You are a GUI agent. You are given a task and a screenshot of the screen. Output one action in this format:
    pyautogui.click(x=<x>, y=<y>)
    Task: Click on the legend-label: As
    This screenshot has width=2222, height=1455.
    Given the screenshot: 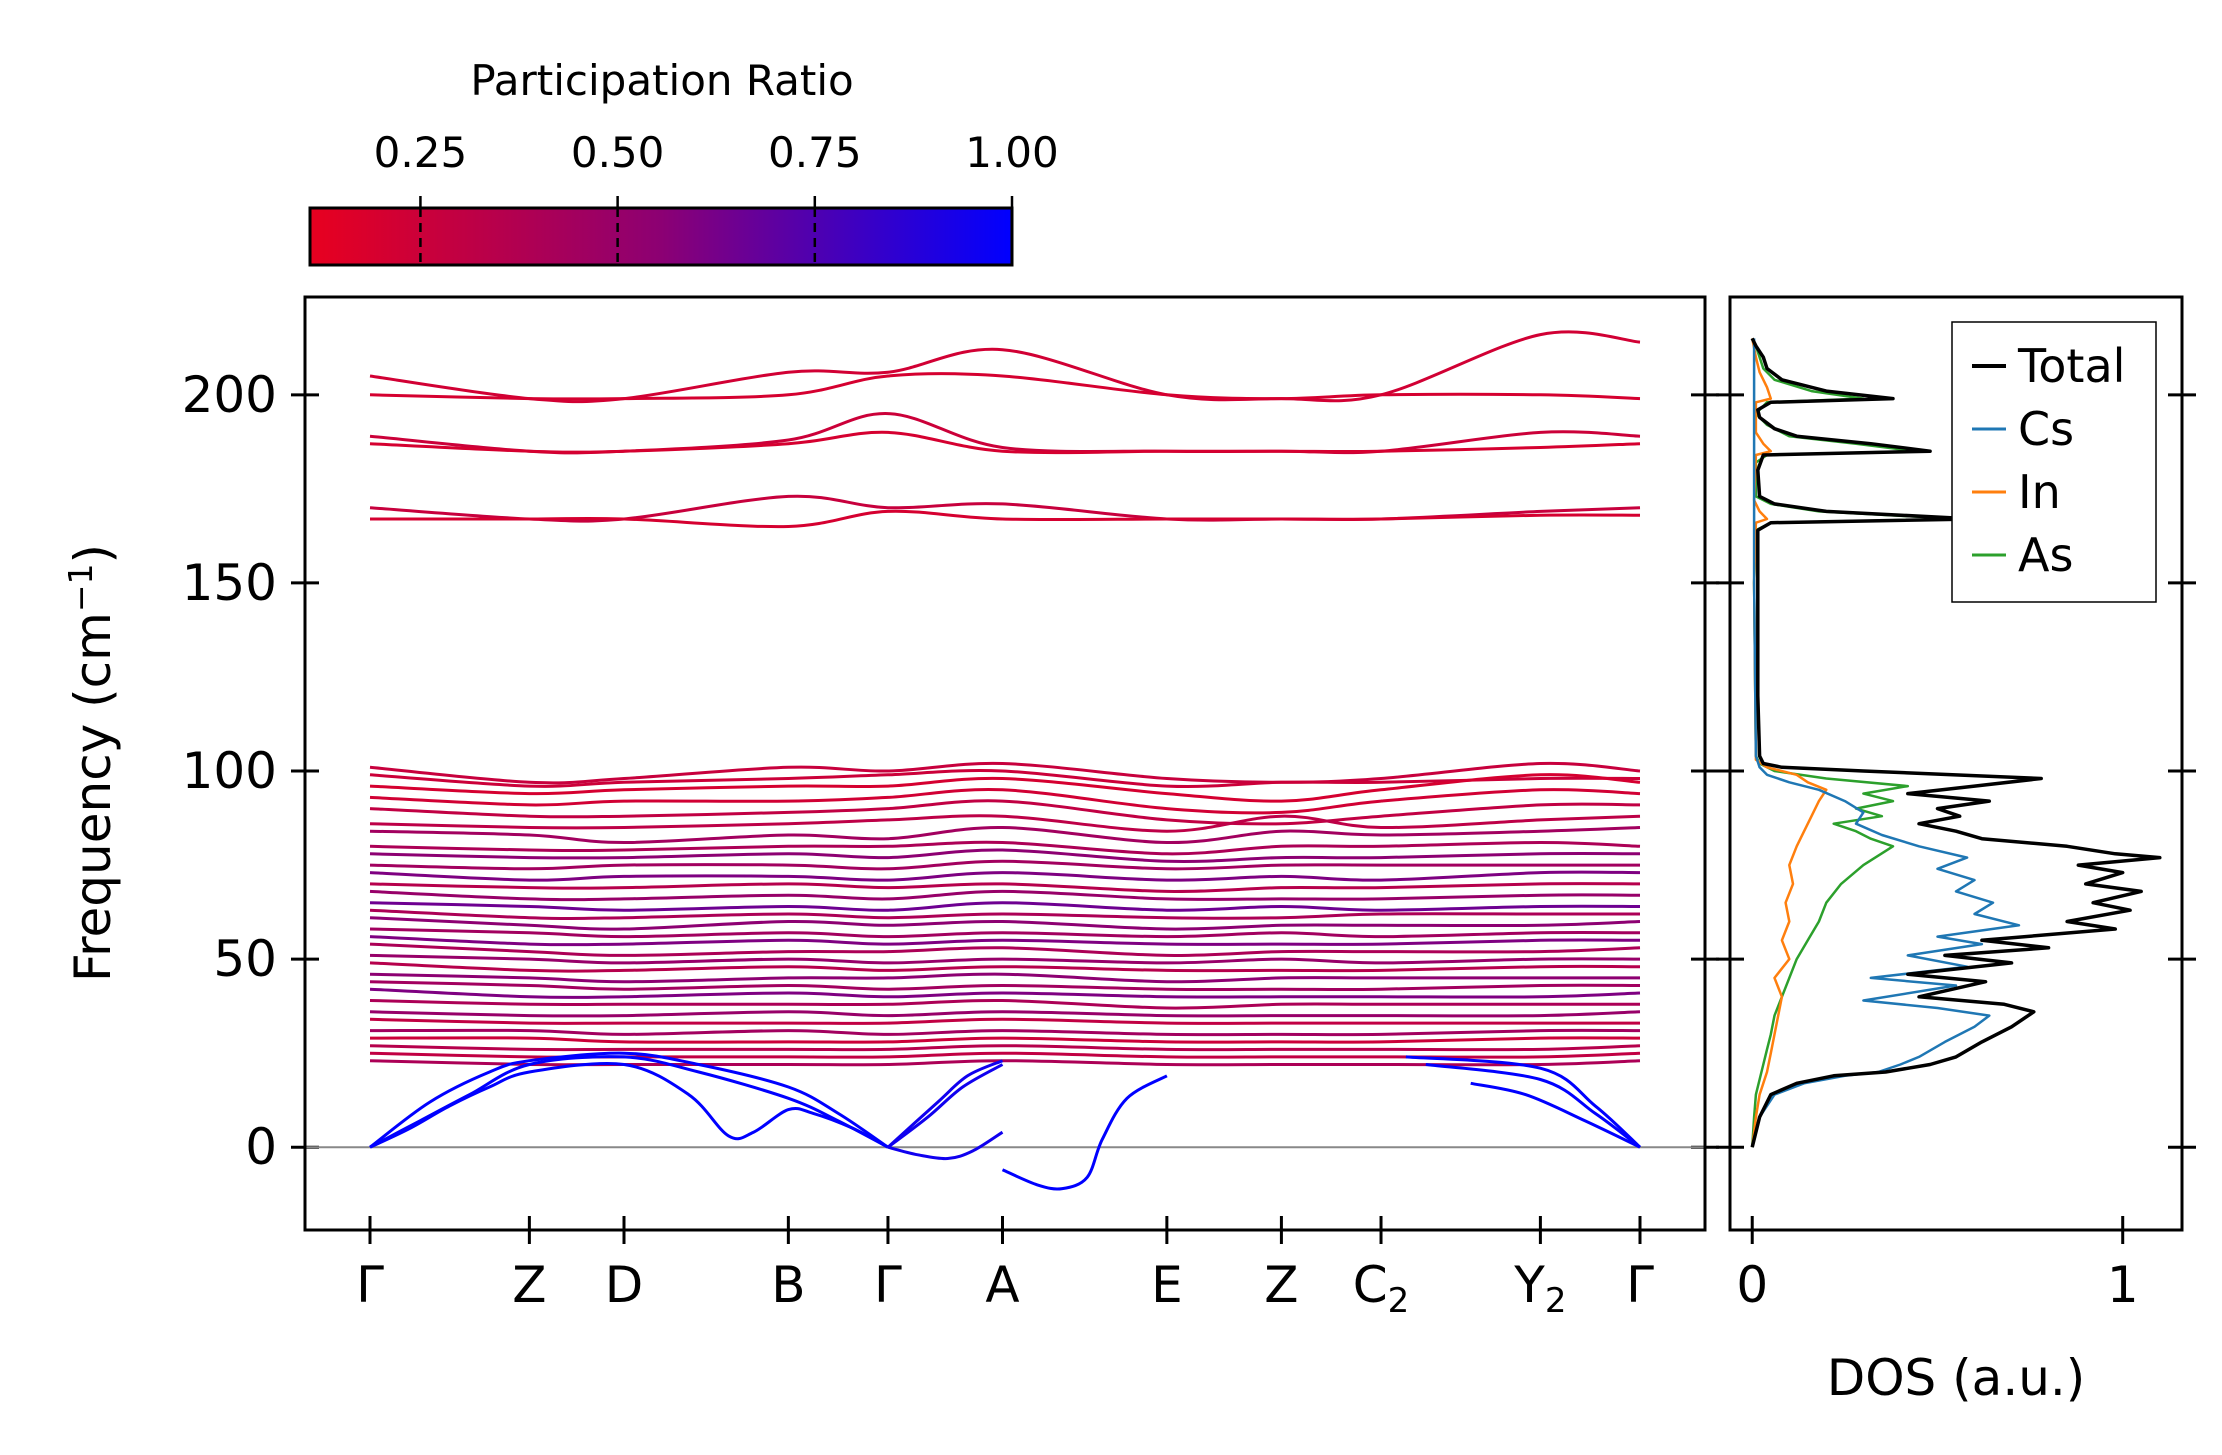 What is the action you would take?
    pyautogui.click(x=2045, y=555)
    